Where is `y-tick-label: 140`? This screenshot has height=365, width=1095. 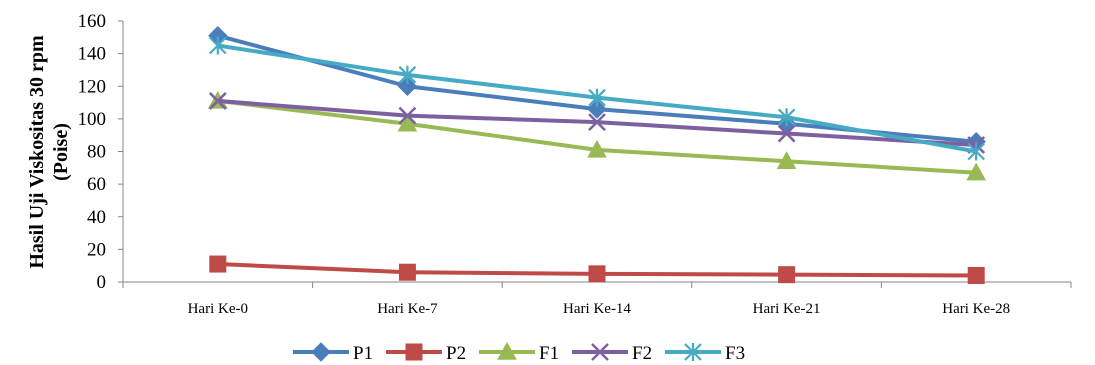 y-tick-label: 140 is located at coordinates (92, 54).